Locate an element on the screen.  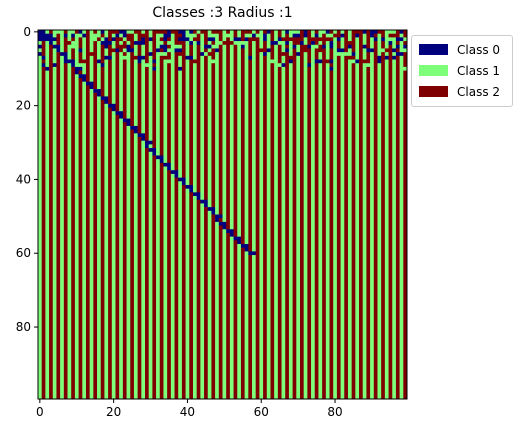
x-tick-label: 0 is located at coordinates (40, 412).